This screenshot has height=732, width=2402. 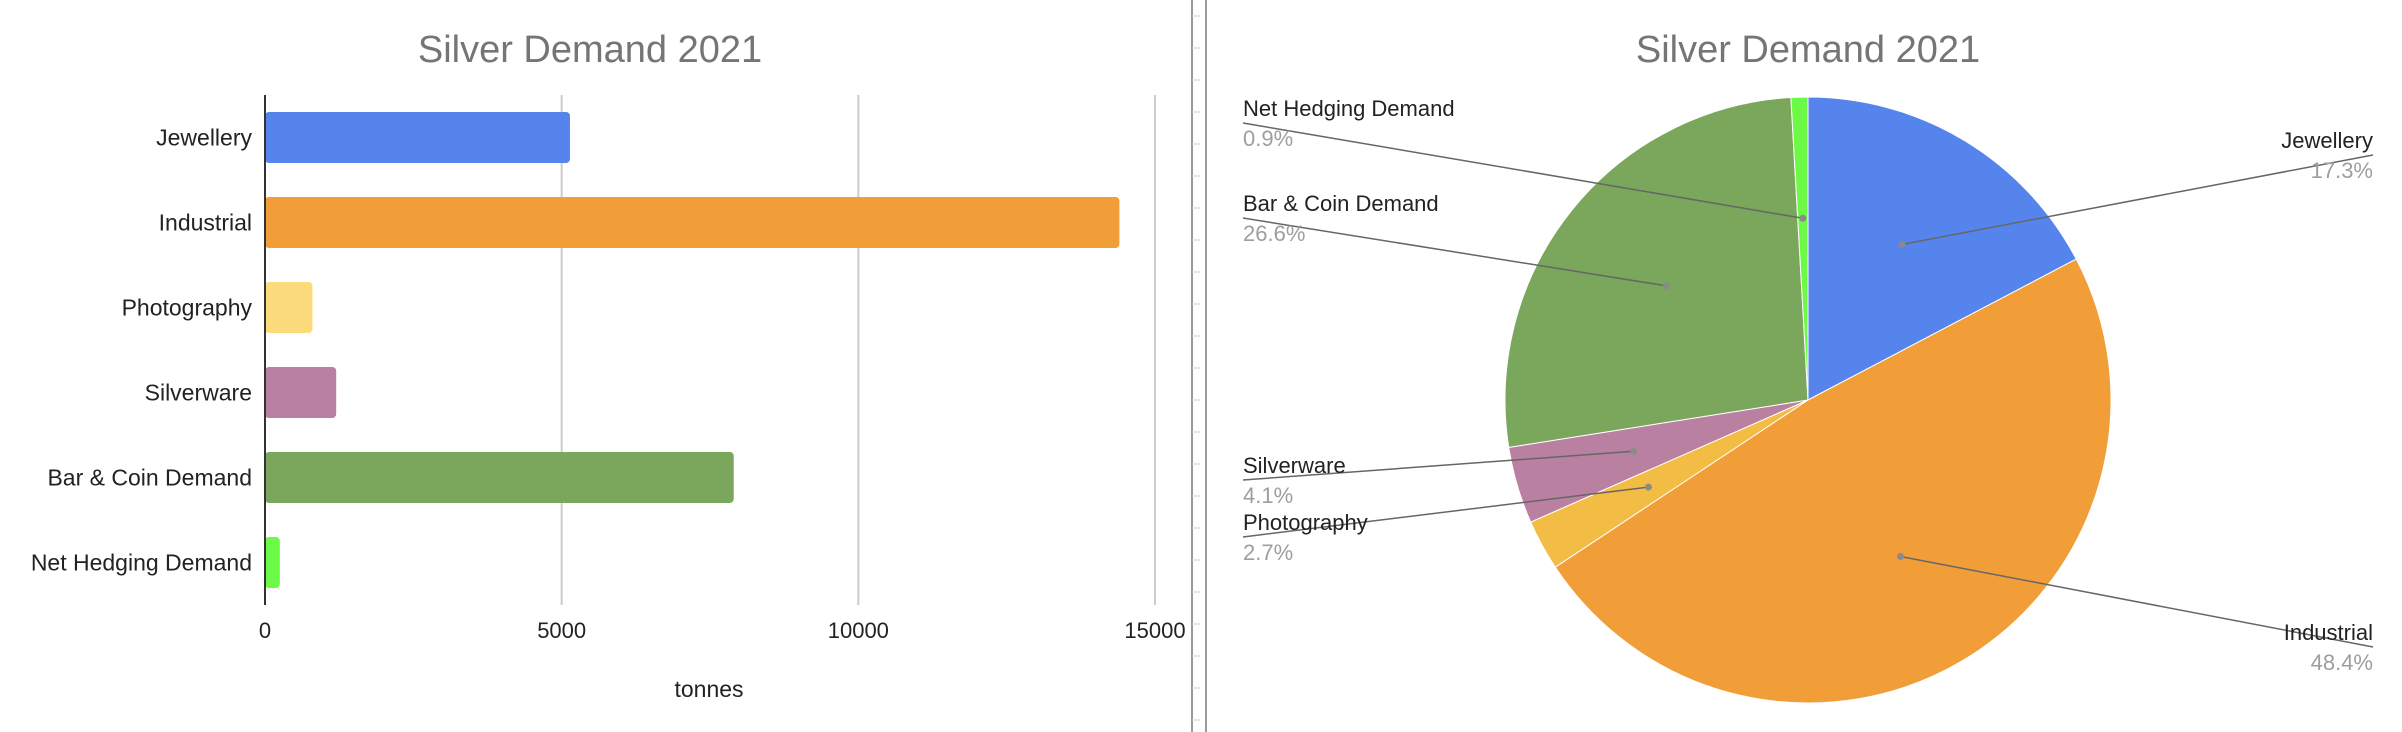 What do you see at coordinates (2327, 140) in the screenshot?
I see `pie-label-jewellery: Jewellery` at bounding box center [2327, 140].